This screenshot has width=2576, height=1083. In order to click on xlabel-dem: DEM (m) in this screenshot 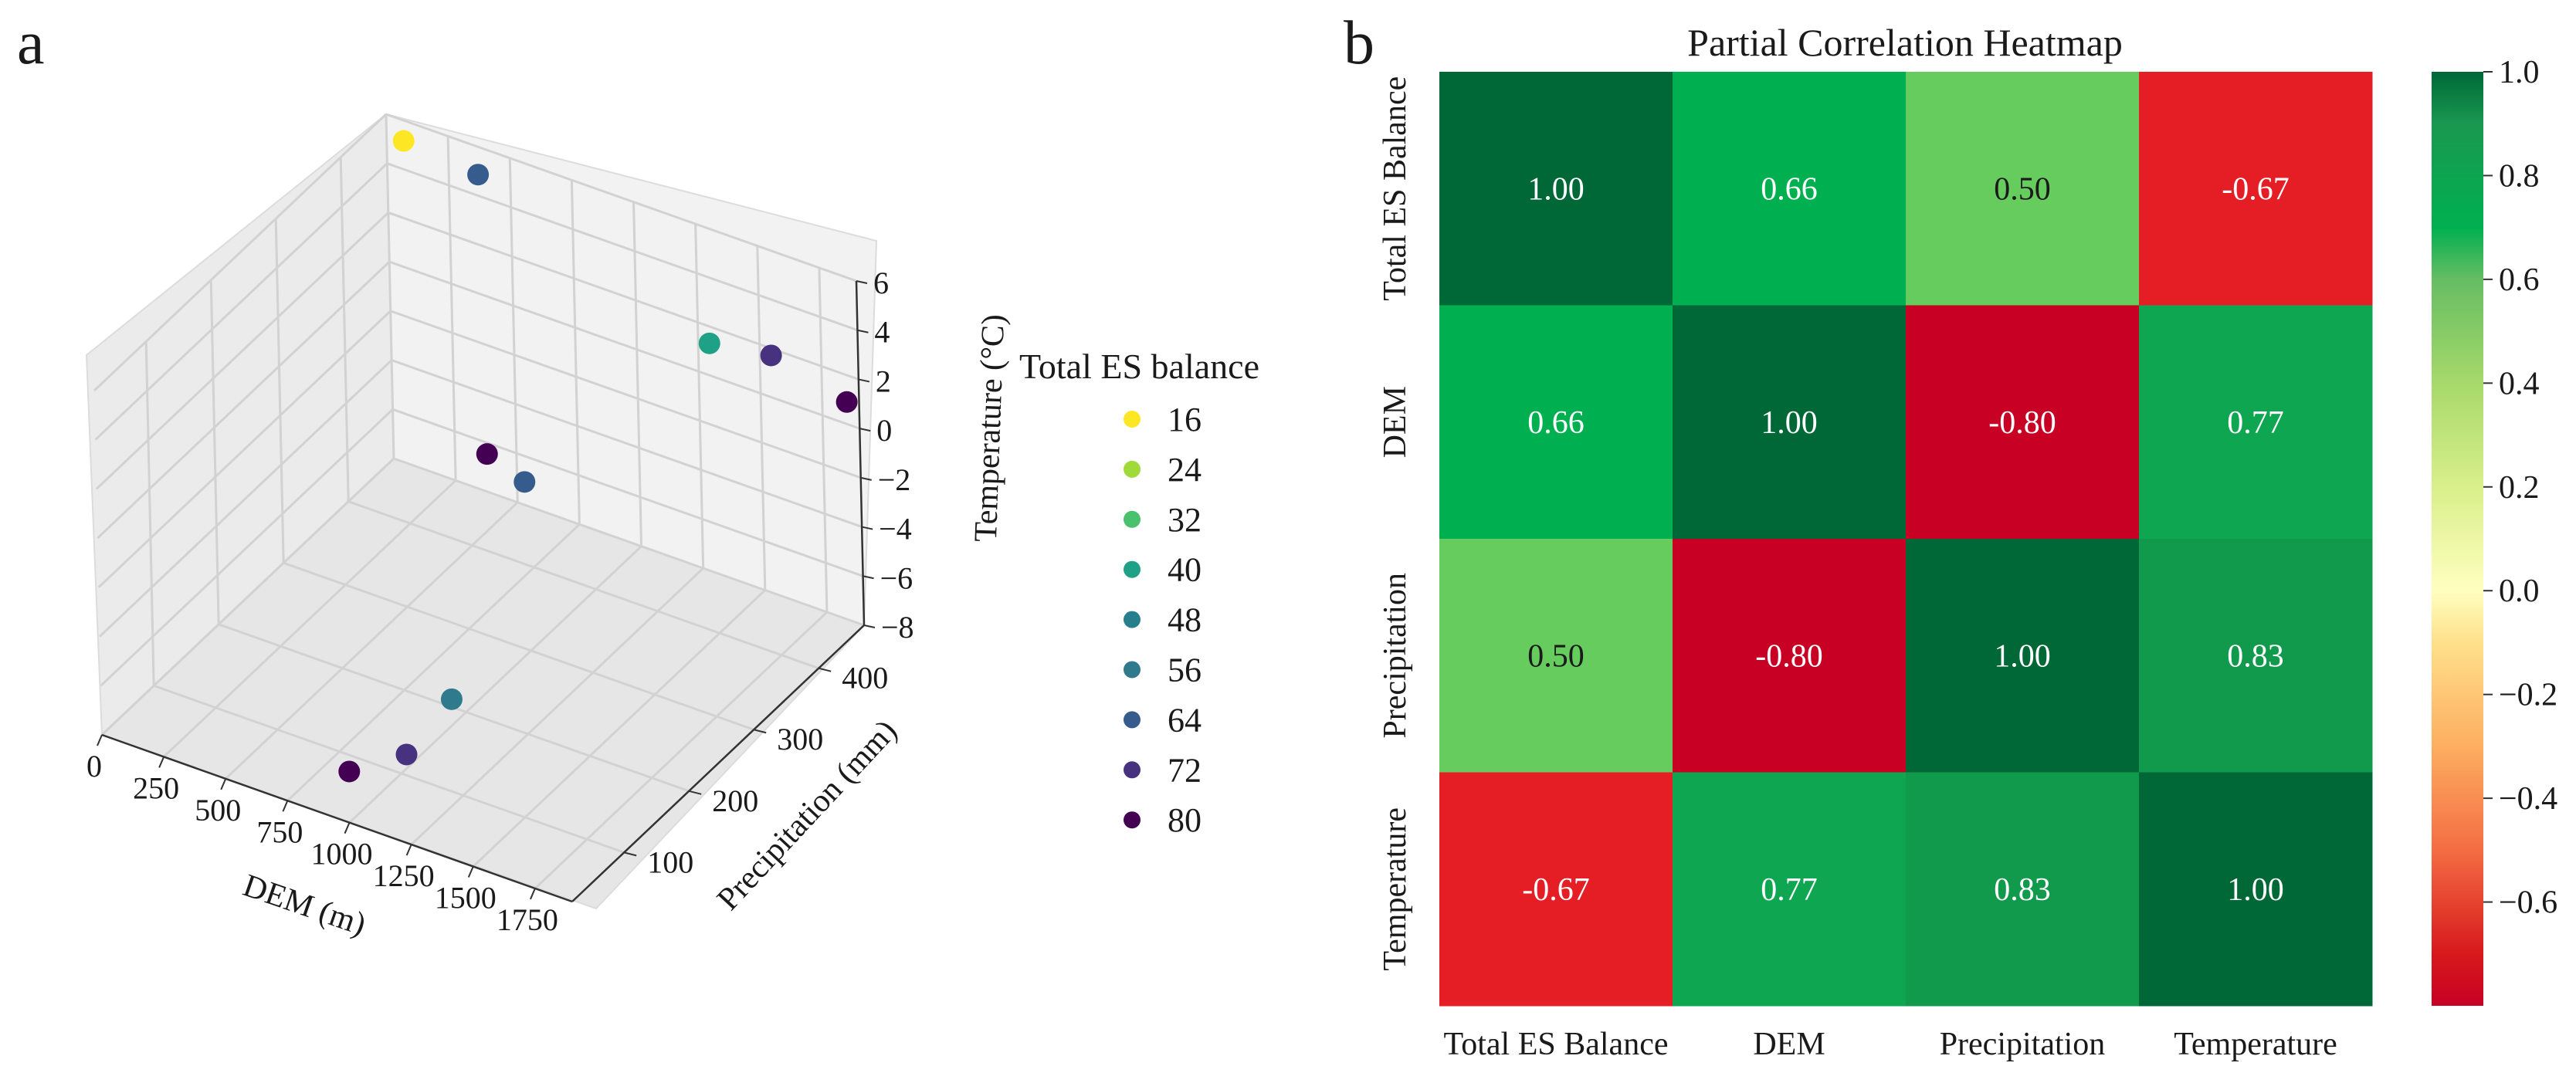, I will do `click(304, 905)`.